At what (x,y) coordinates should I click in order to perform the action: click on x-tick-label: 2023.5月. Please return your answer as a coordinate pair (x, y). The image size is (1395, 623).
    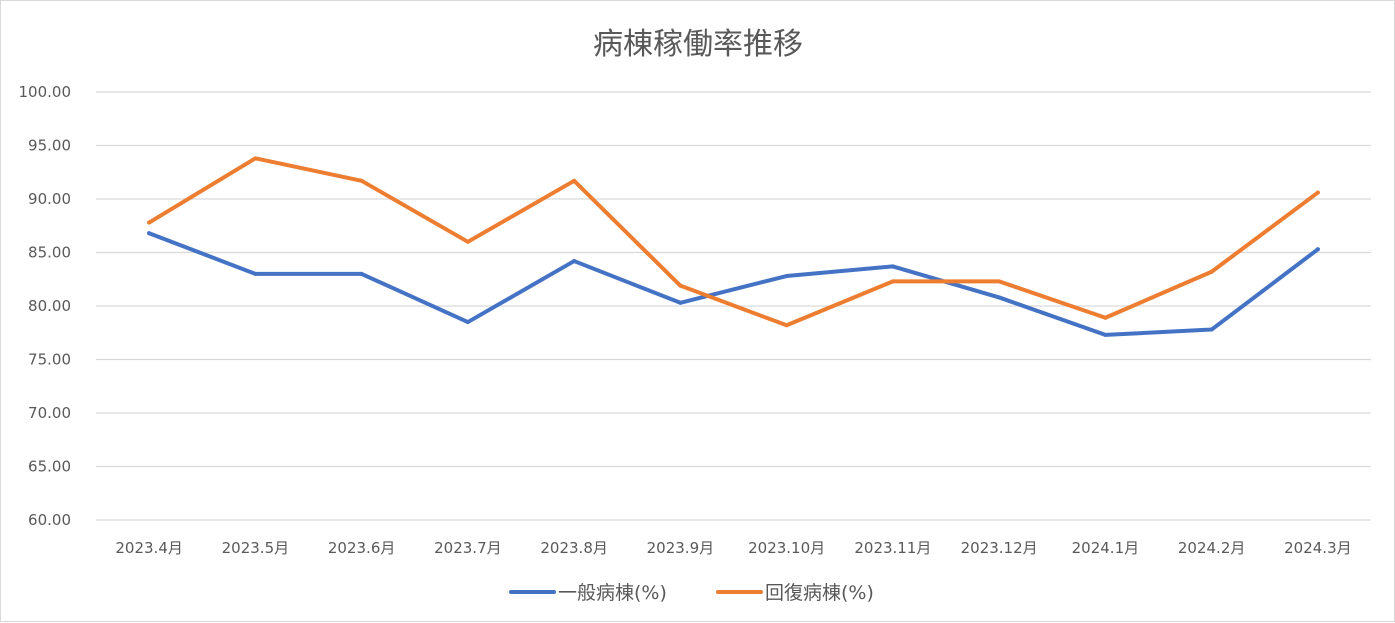
    Looking at the image, I should click on (256, 548).